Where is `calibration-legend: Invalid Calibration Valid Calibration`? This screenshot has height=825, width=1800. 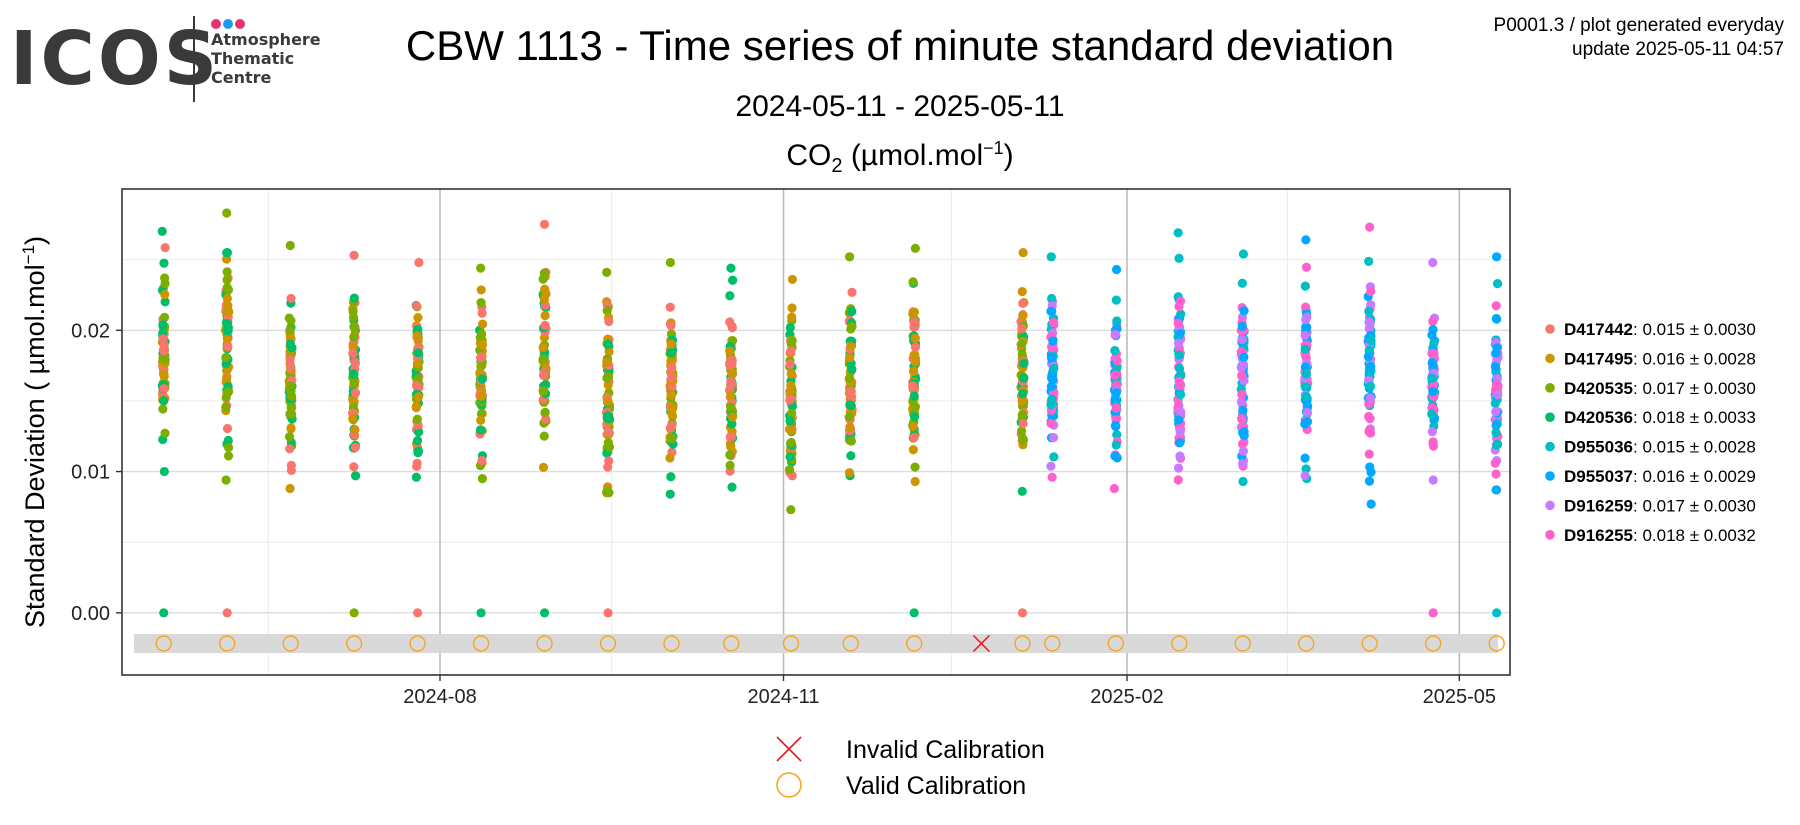
calibration-legend: Invalid Calibration Valid Calibration is located at coordinates (910, 768).